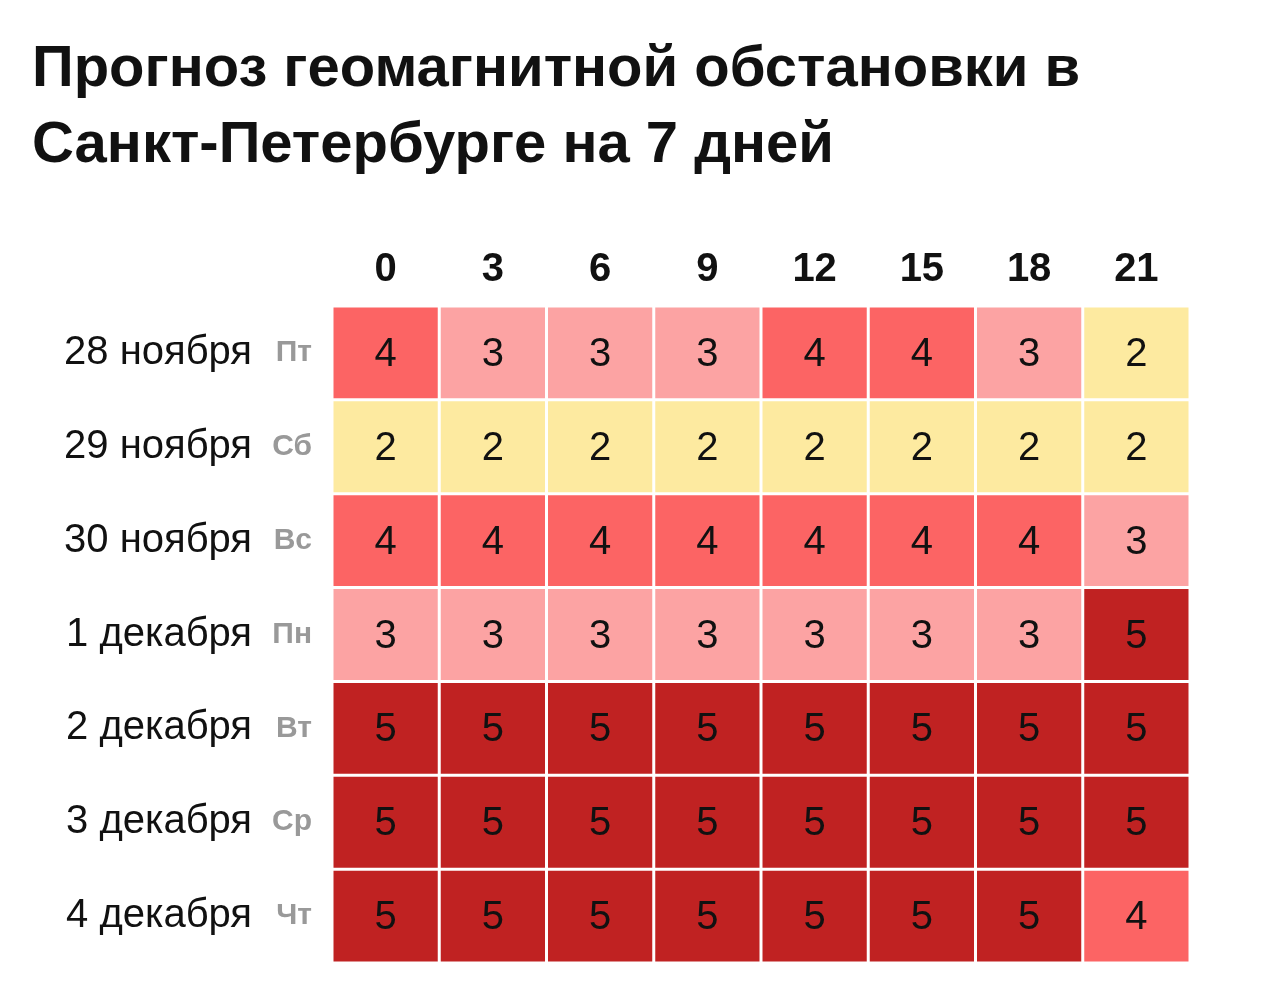 This screenshot has height=1007, width=1280. Describe the element at coordinates (600, 267) in the screenshot. I see `x-tick-label: 6` at that location.